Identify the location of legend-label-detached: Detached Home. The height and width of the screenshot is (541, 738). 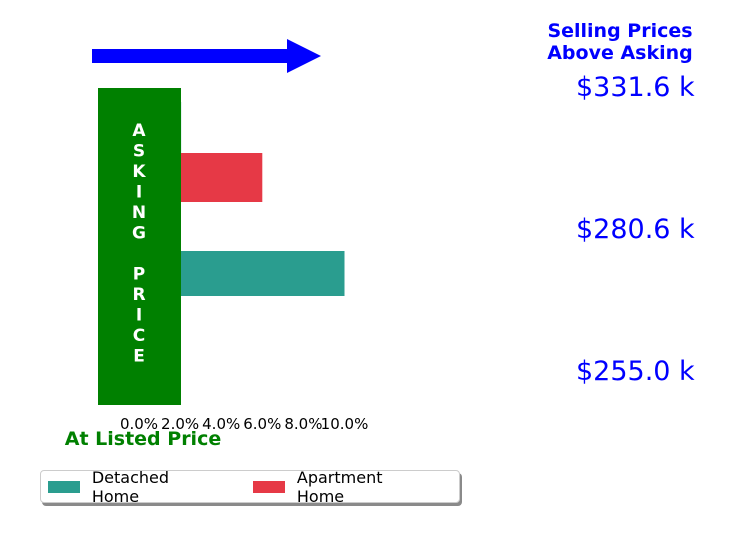
(130, 486).